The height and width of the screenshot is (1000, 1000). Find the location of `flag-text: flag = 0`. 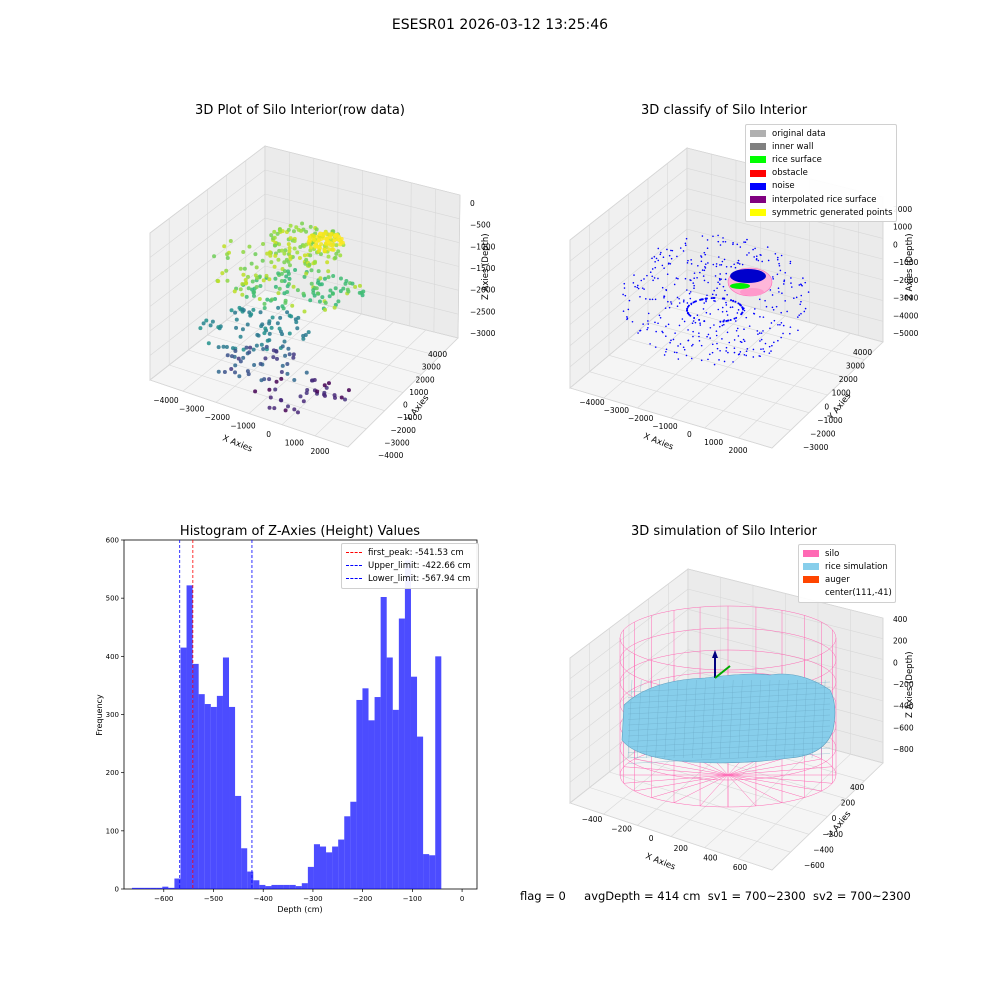

flag-text: flag = 0 is located at coordinates (543, 896).